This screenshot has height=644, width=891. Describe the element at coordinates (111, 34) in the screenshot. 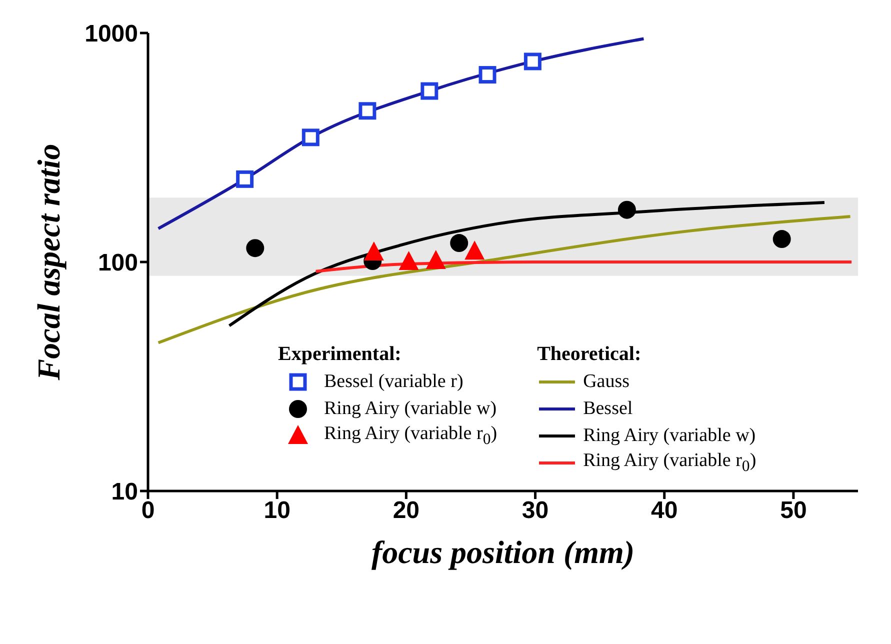

I see `y-tick-label: 1000` at that location.